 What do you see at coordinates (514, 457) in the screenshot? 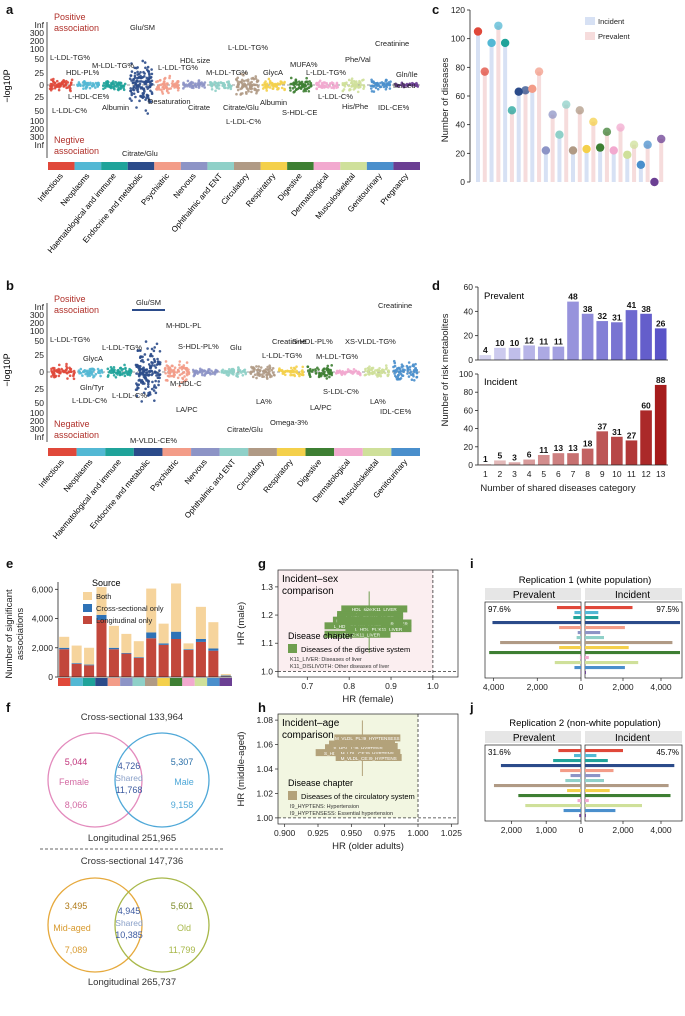
I see `panel-d-bar-label: 3` at bounding box center [514, 457].